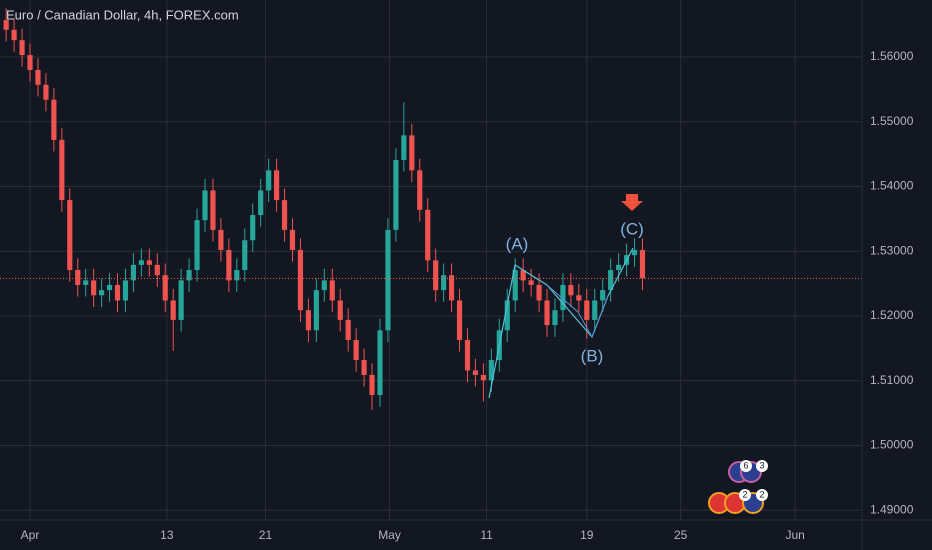  I want to click on x-tick-label: 21, so click(266, 535).